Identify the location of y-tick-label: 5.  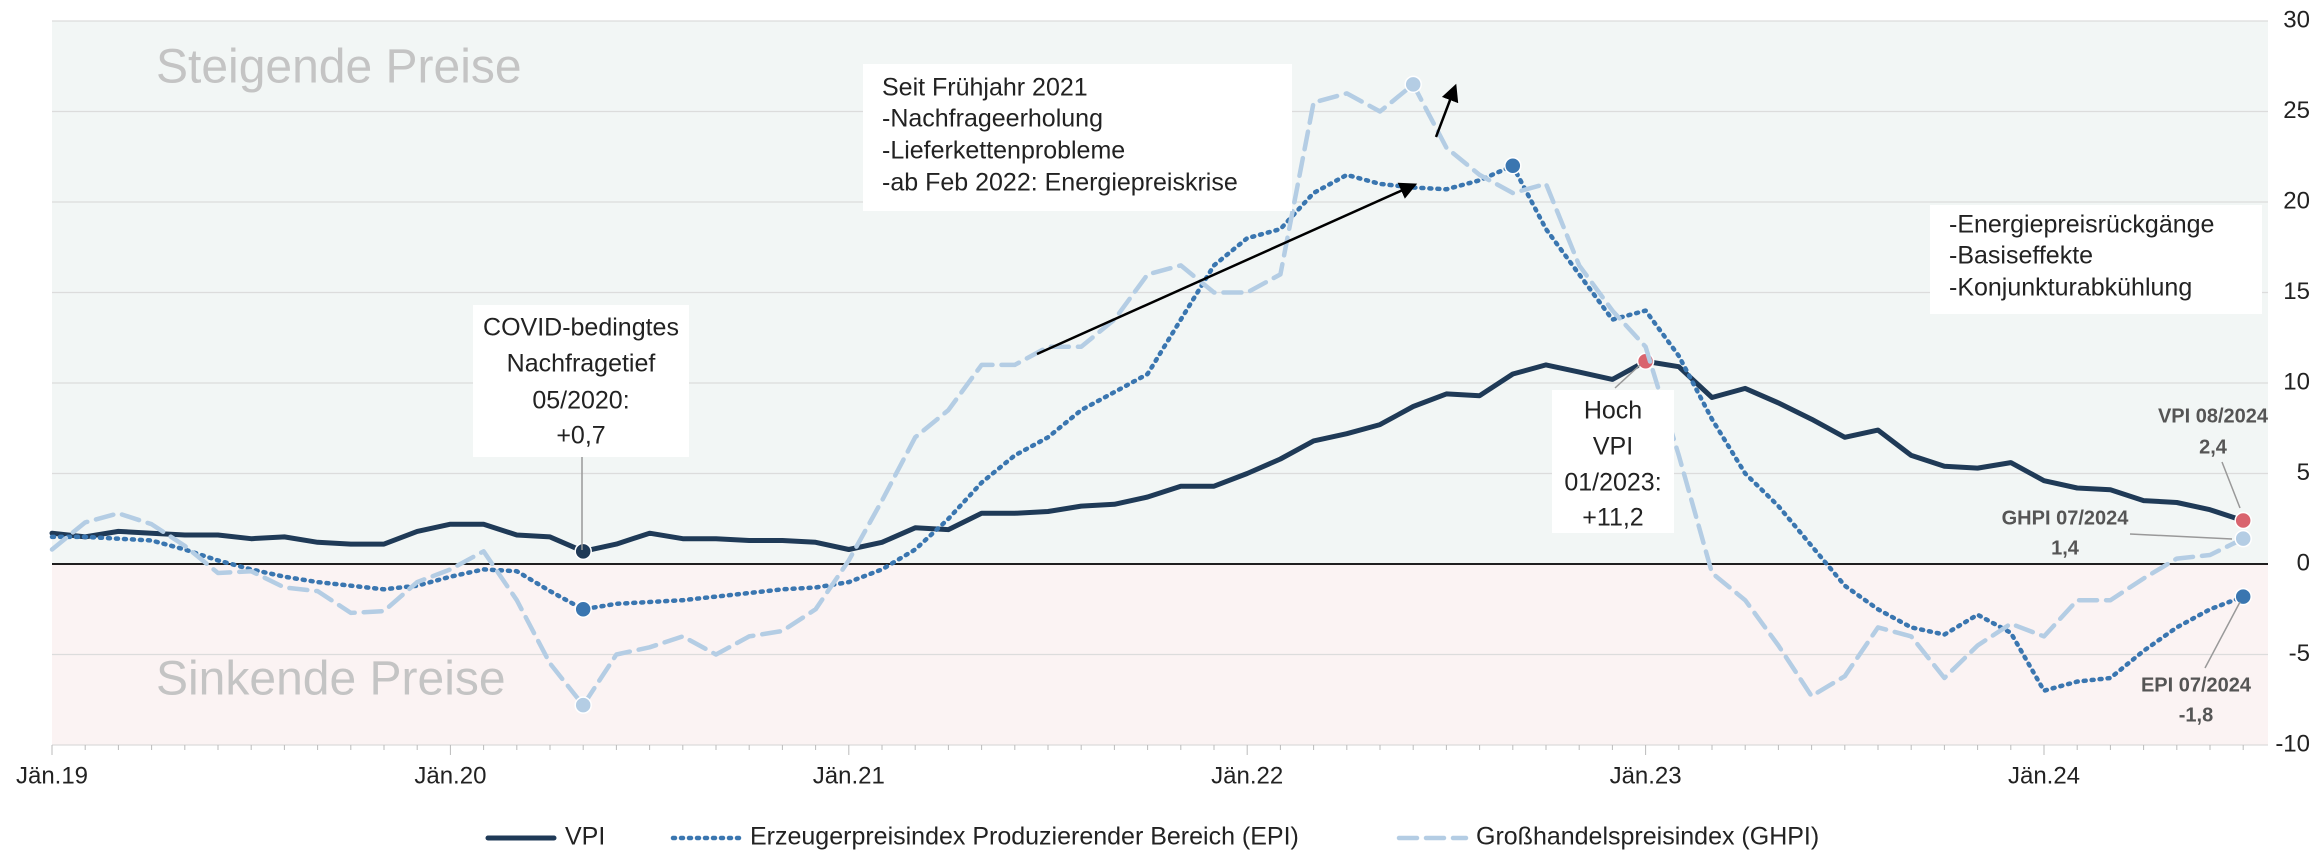
(2303, 472).